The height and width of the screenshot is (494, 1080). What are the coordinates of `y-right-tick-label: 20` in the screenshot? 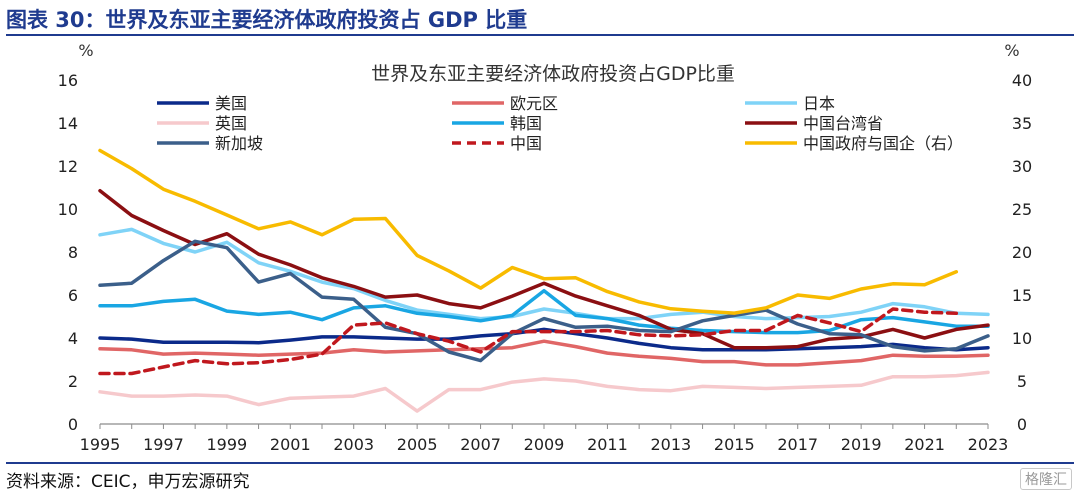 It's located at (1022, 252).